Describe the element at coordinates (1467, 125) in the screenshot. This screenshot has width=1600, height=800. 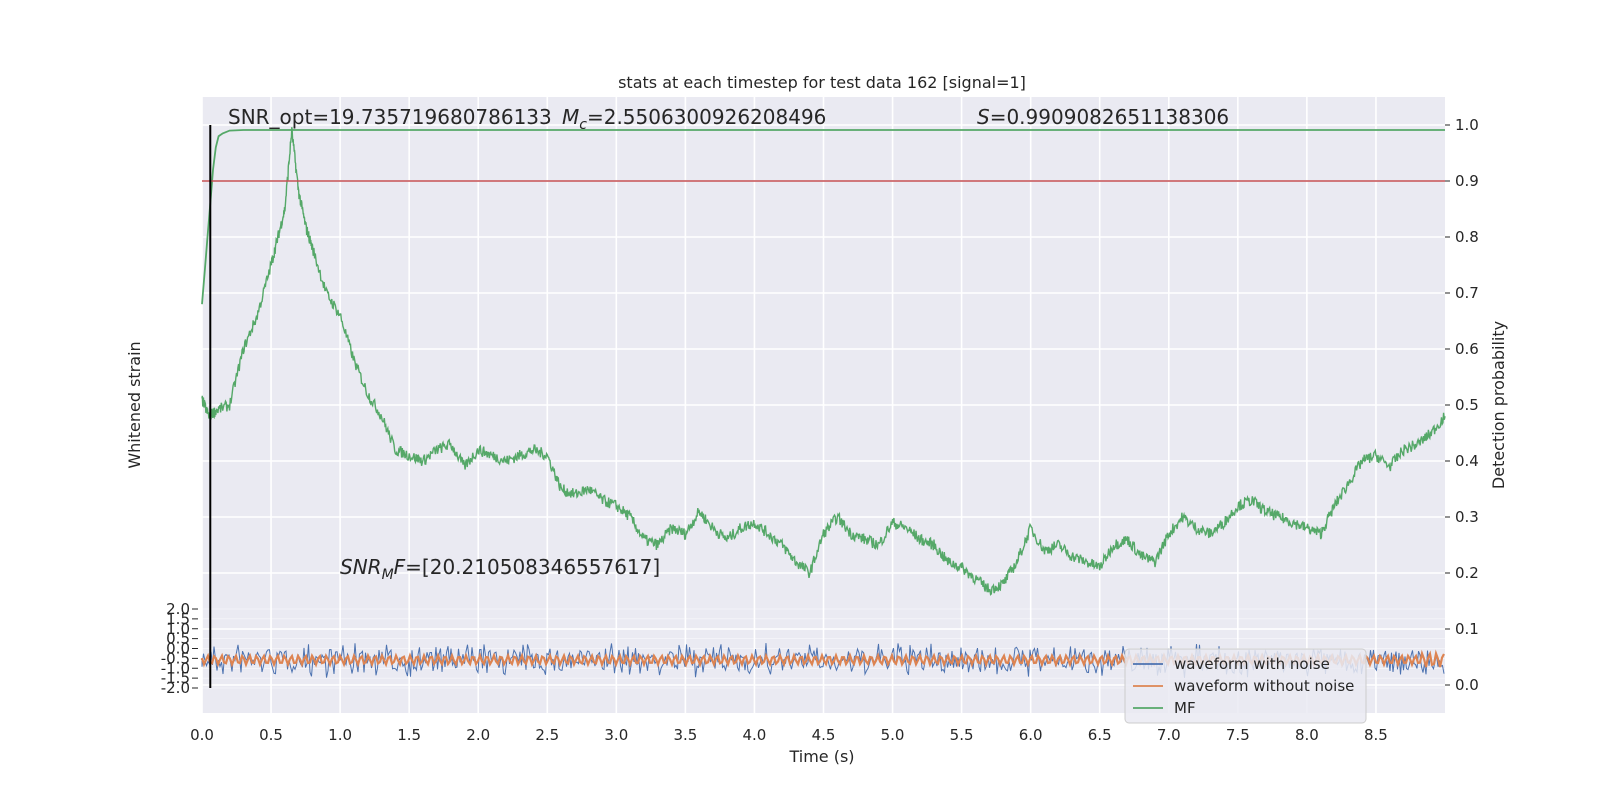
I see `y-tick-label: 1.0` at that location.